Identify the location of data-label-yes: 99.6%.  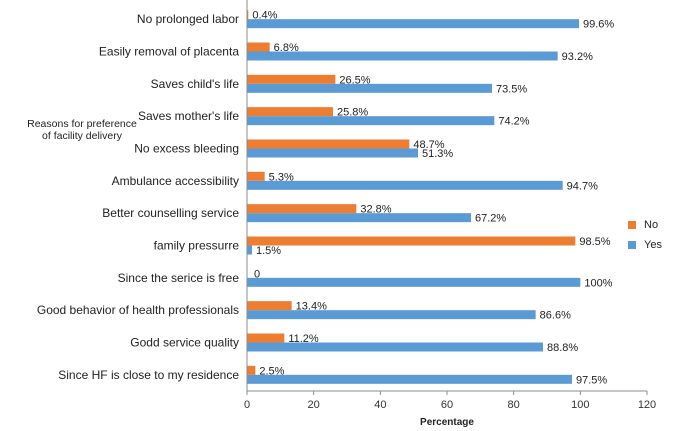
(598, 25).